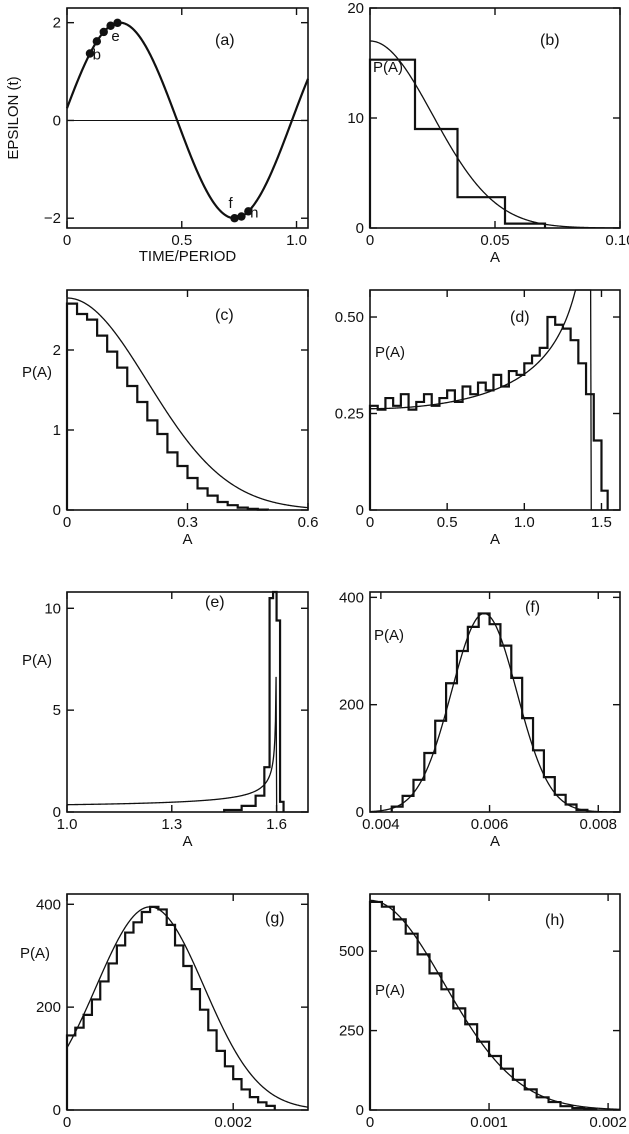 The image size is (629, 1134). Describe the element at coordinates (532, 607) in the screenshot. I see `panel-label: (f)` at that location.